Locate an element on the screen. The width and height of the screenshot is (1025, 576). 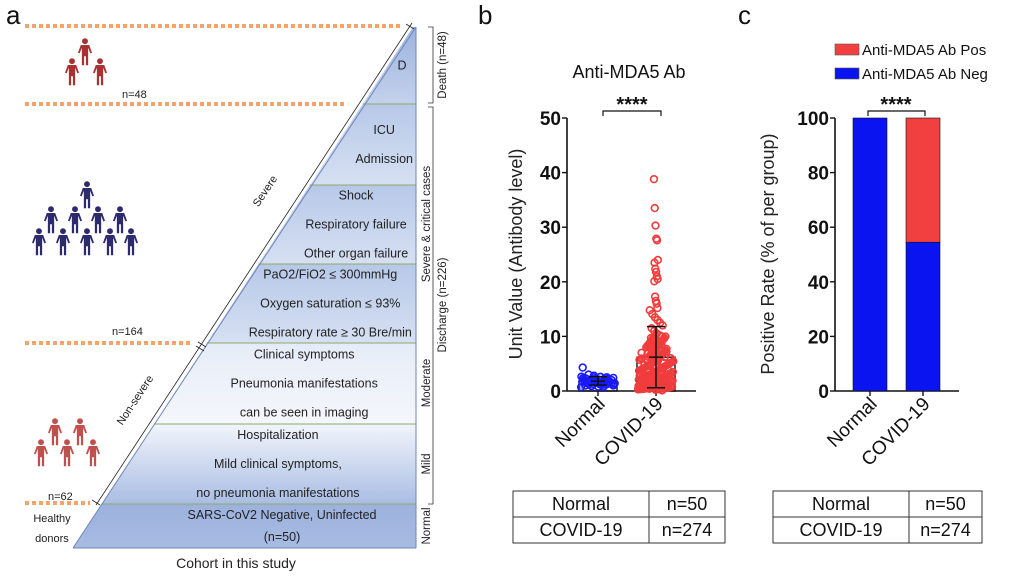
n-table-b: Normal n=50 COVID-19 n=274 is located at coordinates (619, 517).